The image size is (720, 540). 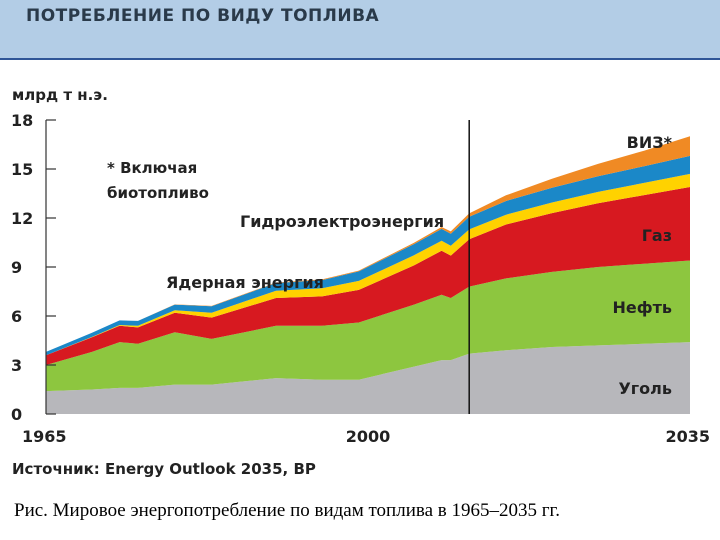 What do you see at coordinates (60, 95) in the screenshot?
I see `y-axis-unit-label: млрд т н.э.` at bounding box center [60, 95].